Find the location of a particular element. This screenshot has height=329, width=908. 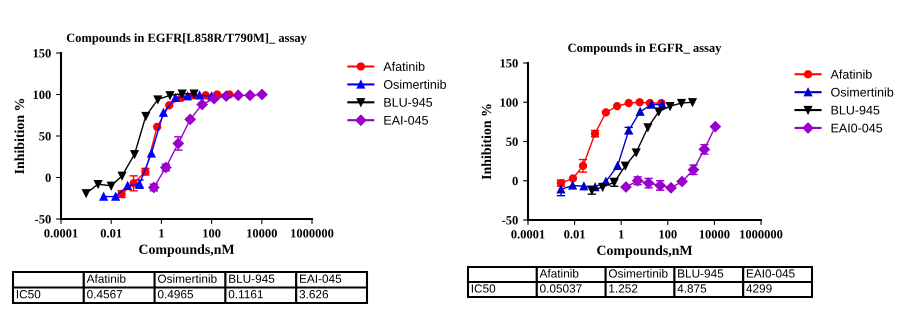

text: EAI0-045 is located at coordinates (770, 273).